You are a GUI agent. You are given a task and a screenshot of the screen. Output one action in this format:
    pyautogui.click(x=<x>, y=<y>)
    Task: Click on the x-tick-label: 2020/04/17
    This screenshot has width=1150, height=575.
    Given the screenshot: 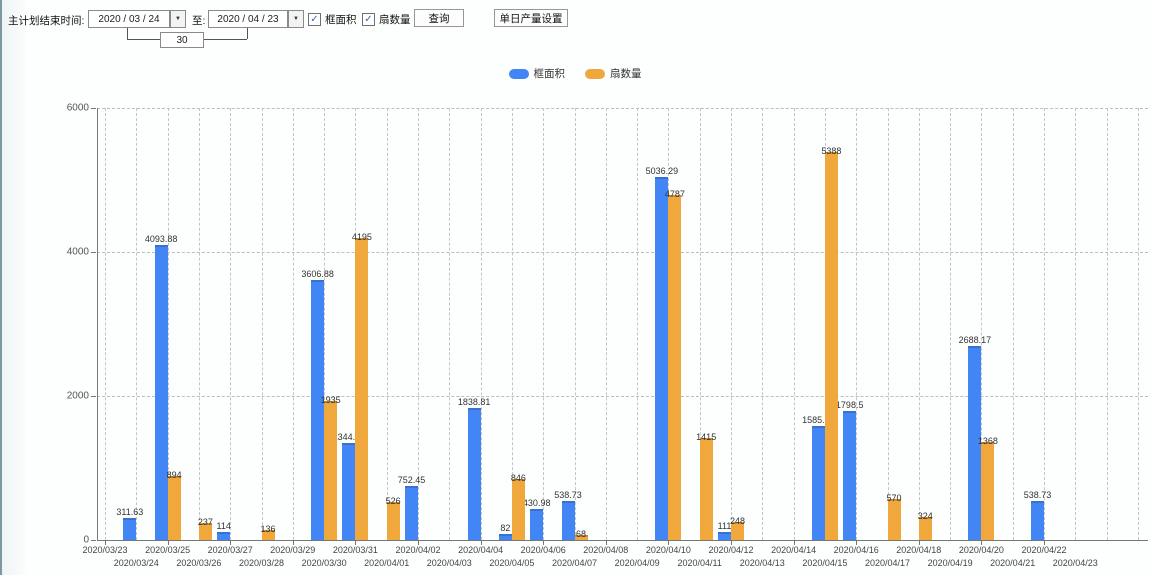 What is the action you would take?
    pyautogui.click(x=887, y=563)
    